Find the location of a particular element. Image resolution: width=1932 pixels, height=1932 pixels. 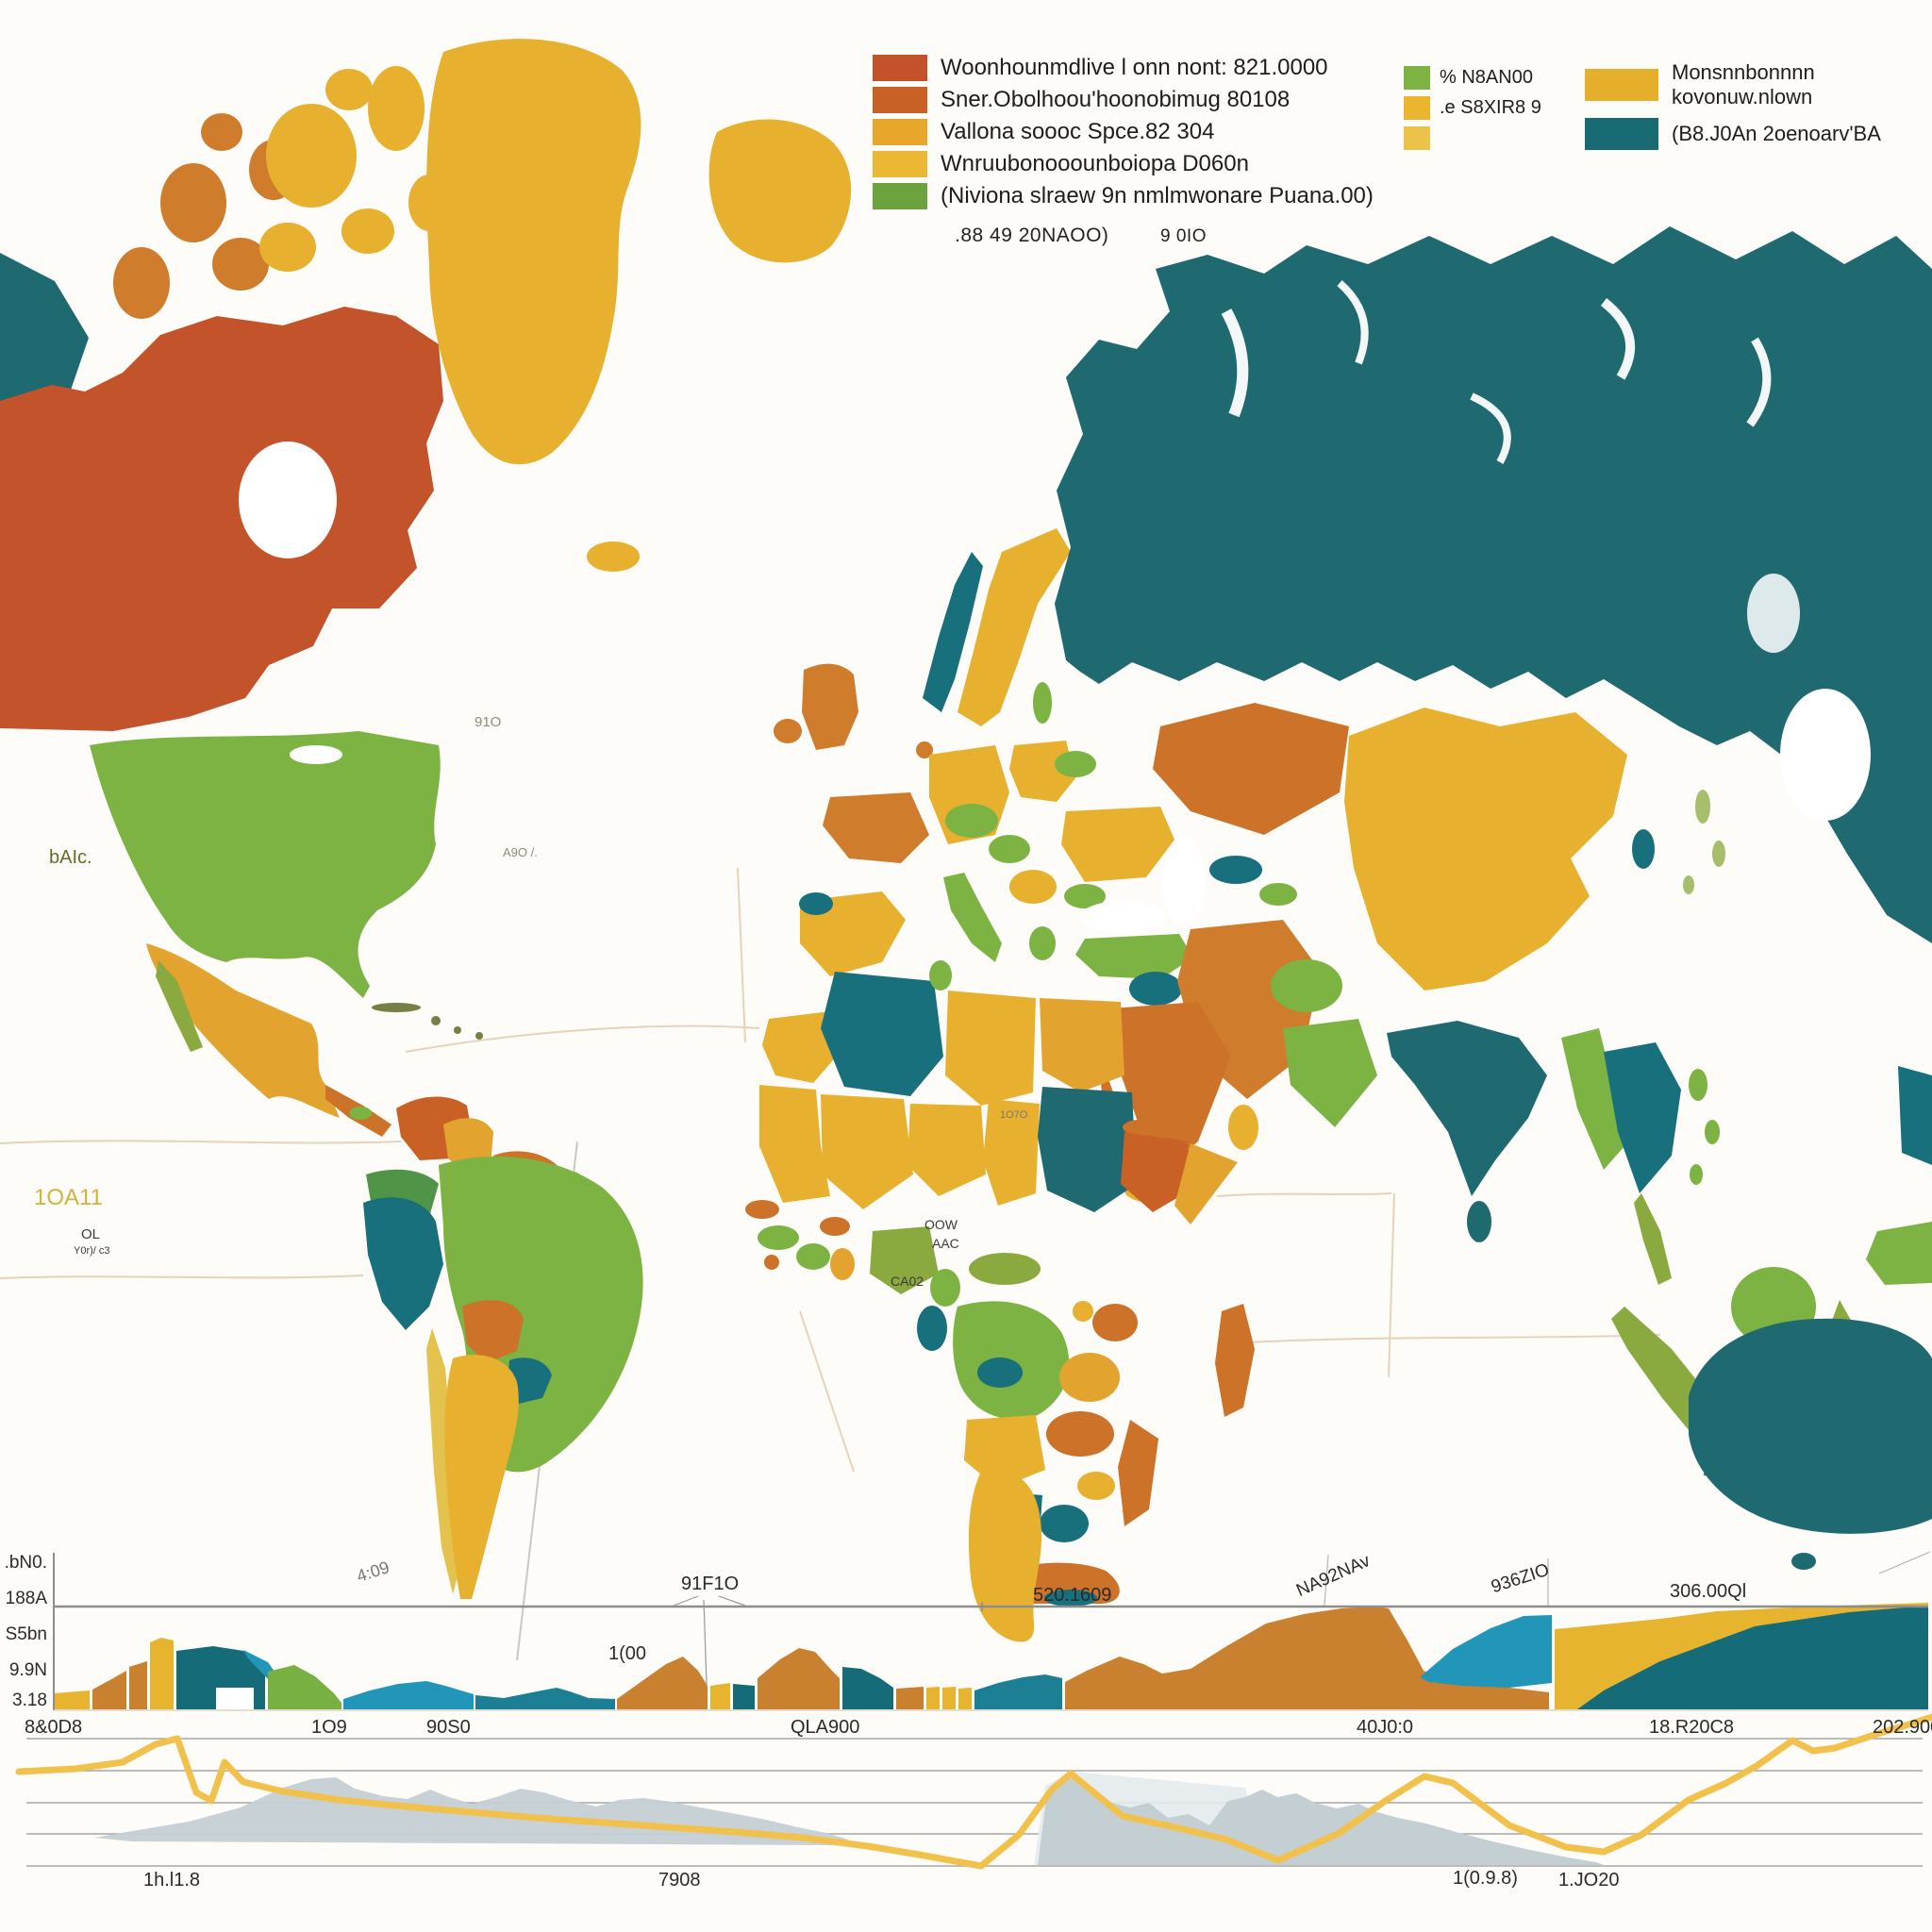

legend-label: (Niviona slraew 9n nmlmwonare Puana.00) is located at coordinates (1157, 195).